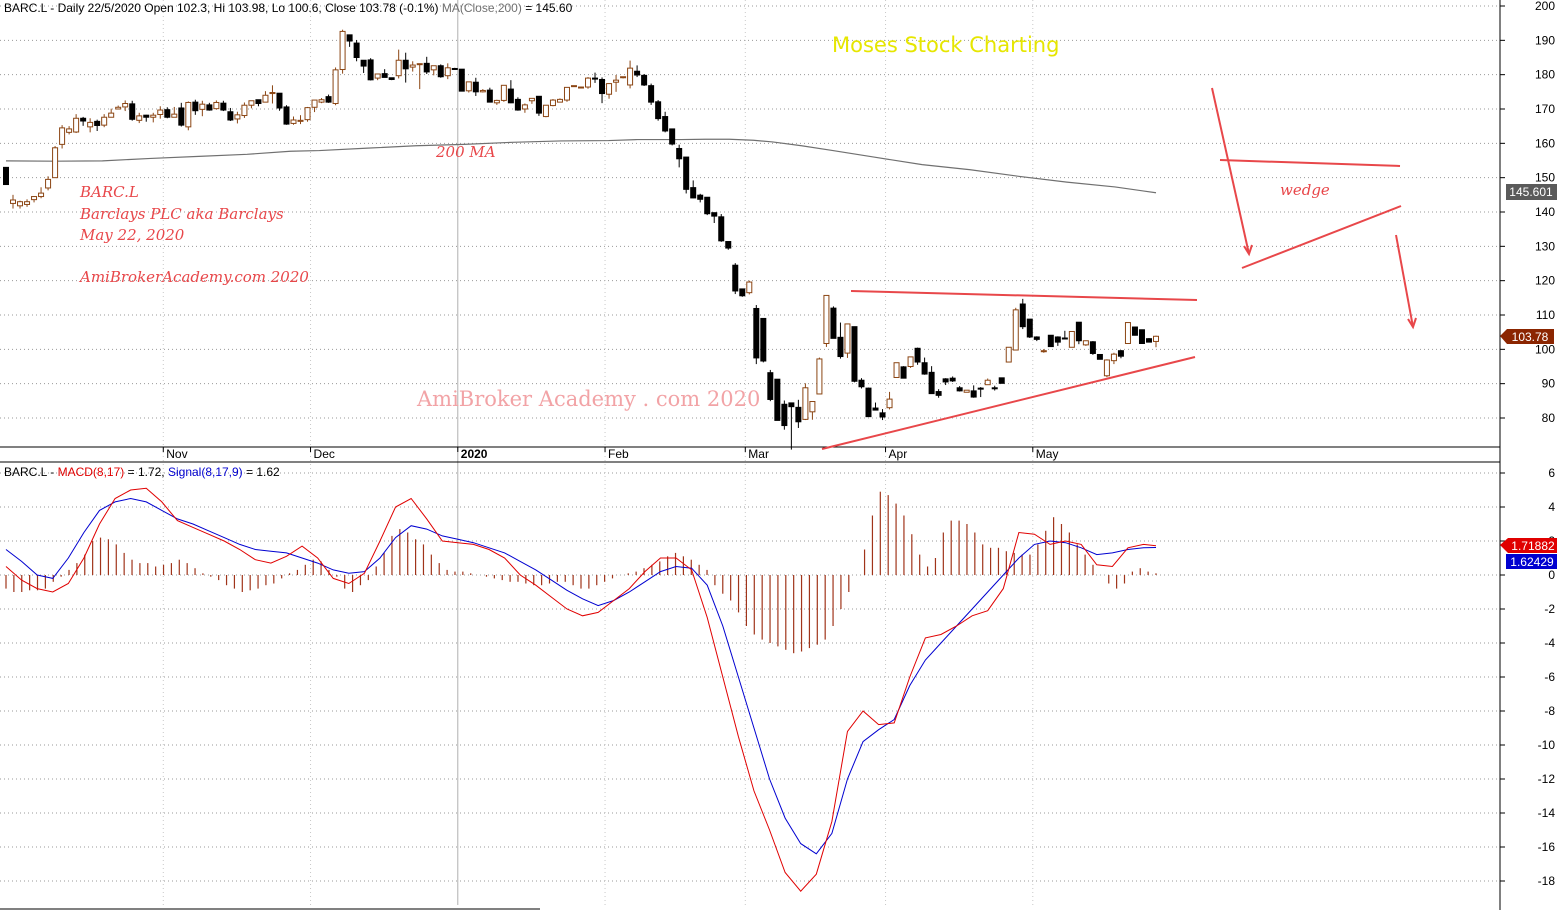  What do you see at coordinates (1545, 178) in the screenshot?
I see `price-tick-label: 150` at bounding box center [1545, 178].